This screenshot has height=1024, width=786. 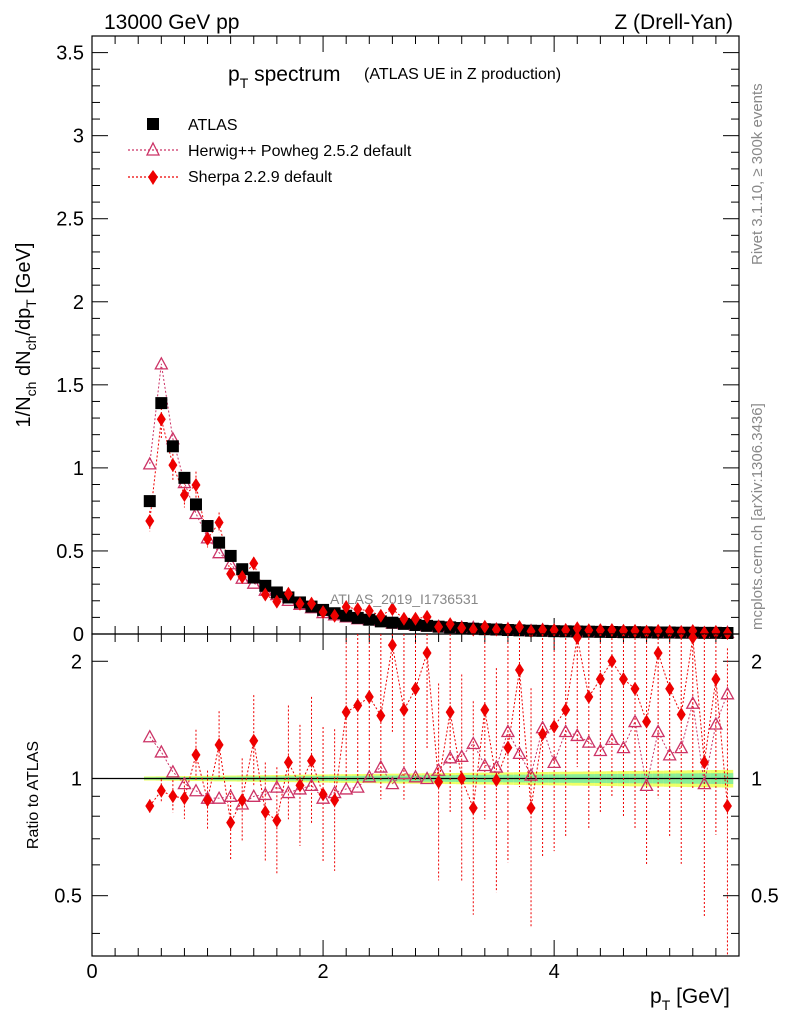 What do you see at coordinates (757, 516) in the screenshot?
I see `mcplots-label: mcplots.cern.ch [arXiv:1306.3436]` at bounding box center [757, 516].